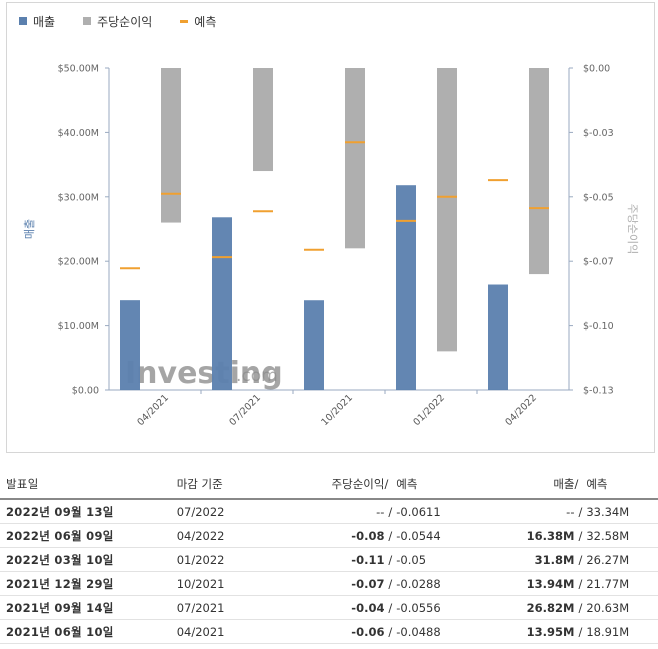 This screenshot has height=649, width=658. What do you see at coordinates (205, 21) in the screenshot?
I see `legend-label-forecast: 예측` at bounding box center [205, 21].